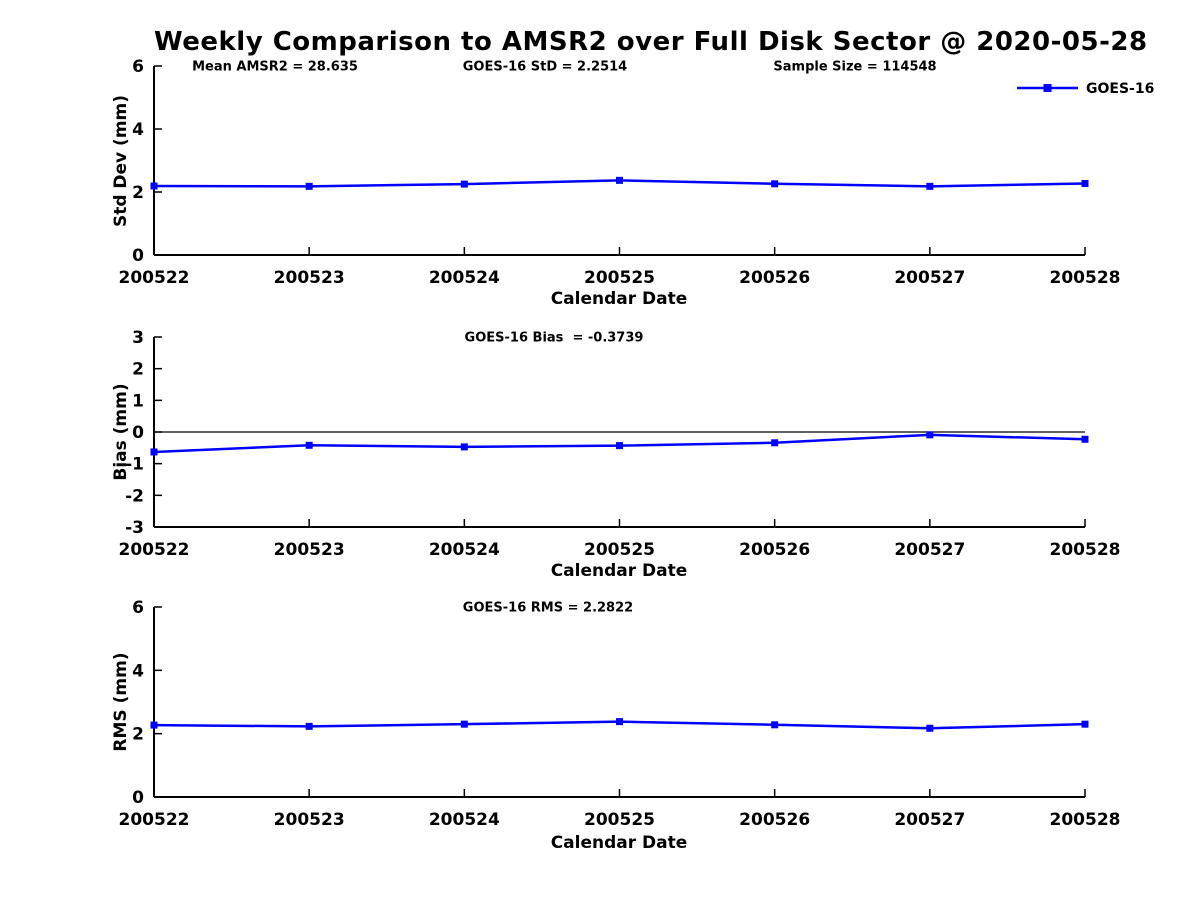 This screenshot has width=1200, height=900. What do you see at coordinates (121, 432) in the screenshot?
I see `y-axis-label-bias: Bias (mm)` at bounding box center [121, 432].